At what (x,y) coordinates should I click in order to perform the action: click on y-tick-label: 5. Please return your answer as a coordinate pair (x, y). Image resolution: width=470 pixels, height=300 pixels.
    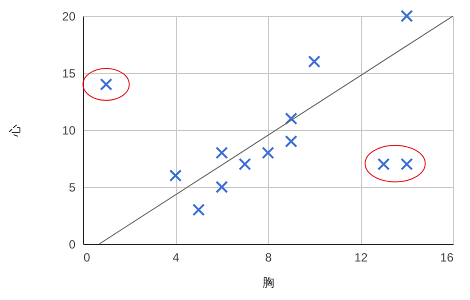
    Looking at the image, I should click on (72, 187).